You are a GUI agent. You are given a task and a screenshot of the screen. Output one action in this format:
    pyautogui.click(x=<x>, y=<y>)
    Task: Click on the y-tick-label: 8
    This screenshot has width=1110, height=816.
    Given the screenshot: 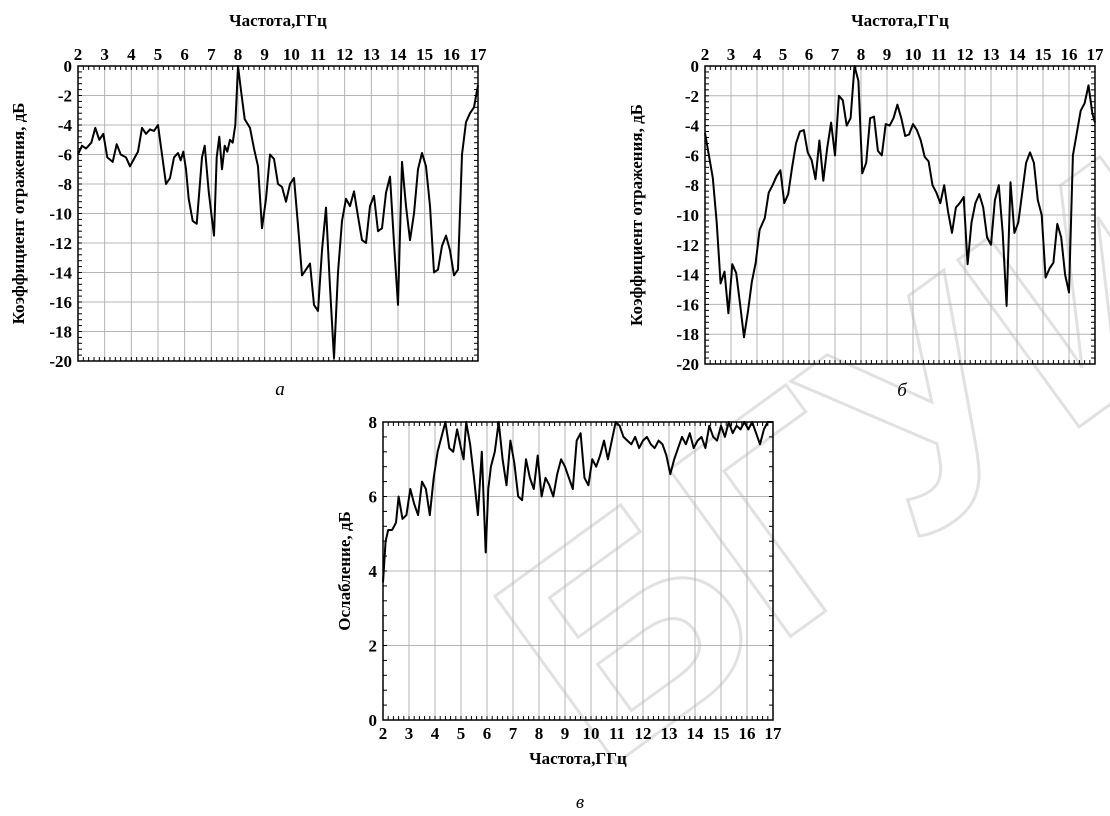 What is the action you would take?
    pyautogui.click(x=373, y=422)
    